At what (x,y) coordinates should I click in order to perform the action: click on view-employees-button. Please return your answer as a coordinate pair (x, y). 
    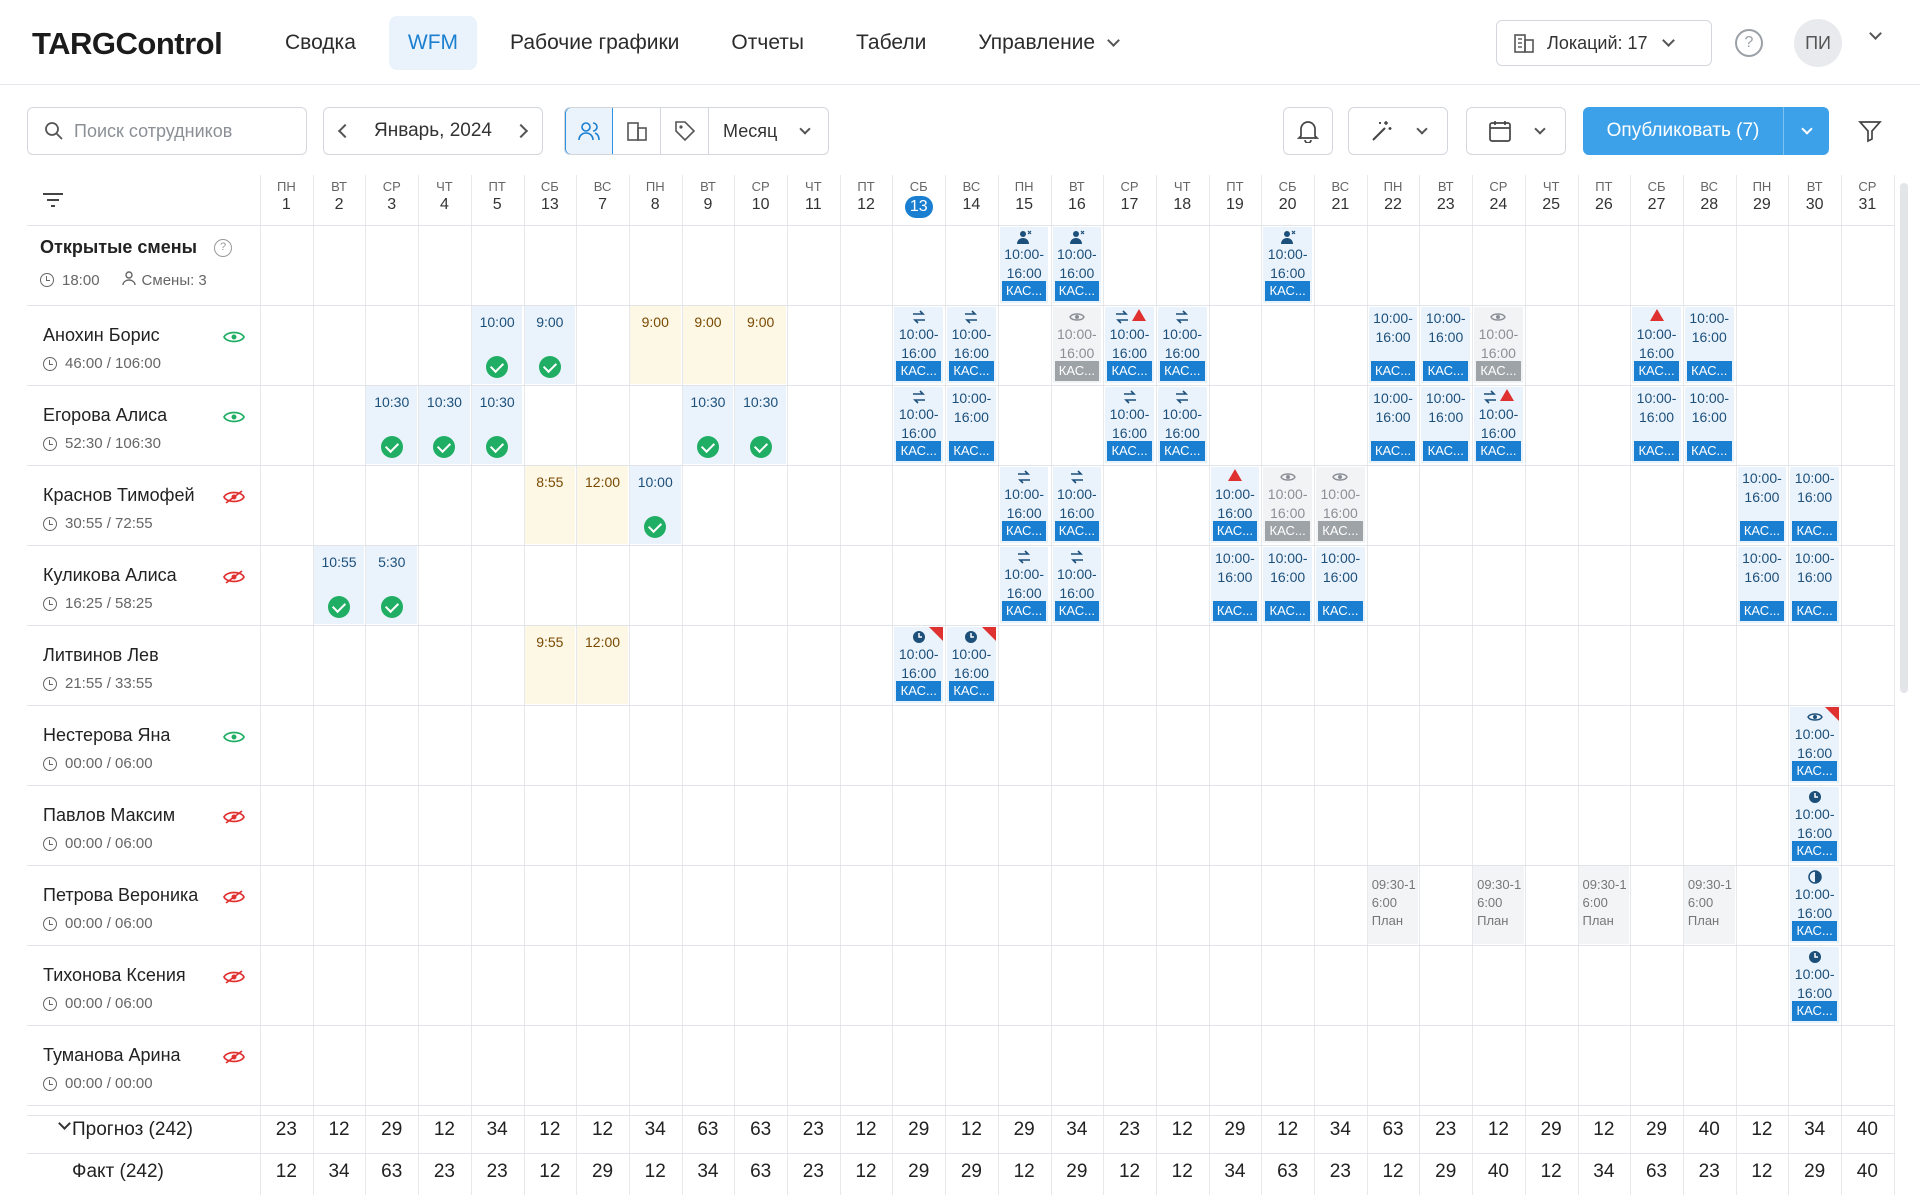
    Looking at the image, I should click on (589, 131).